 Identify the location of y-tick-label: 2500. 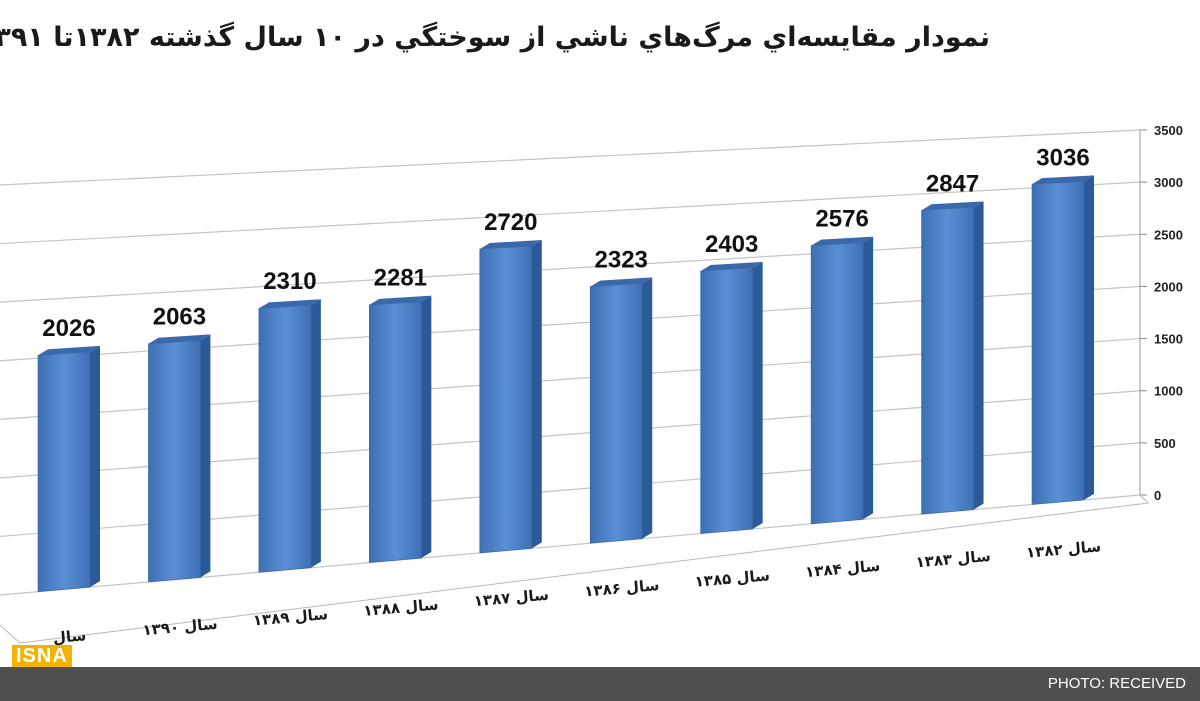
(1168, 234).